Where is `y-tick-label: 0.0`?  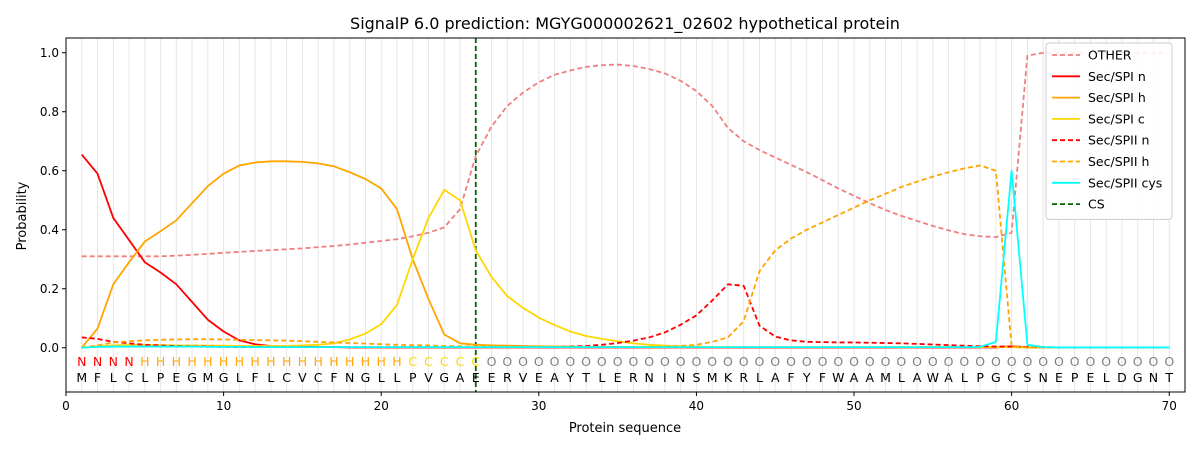
y-tick-label: 0.0 is located at coordinates (49, 348).